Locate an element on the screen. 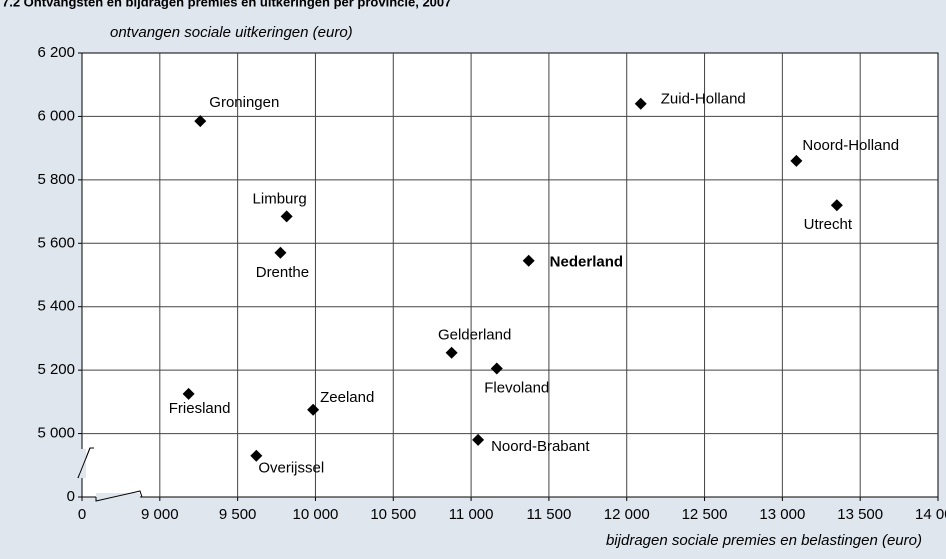  x-tick-label: 12 500 is located at coordinates (705, 514).